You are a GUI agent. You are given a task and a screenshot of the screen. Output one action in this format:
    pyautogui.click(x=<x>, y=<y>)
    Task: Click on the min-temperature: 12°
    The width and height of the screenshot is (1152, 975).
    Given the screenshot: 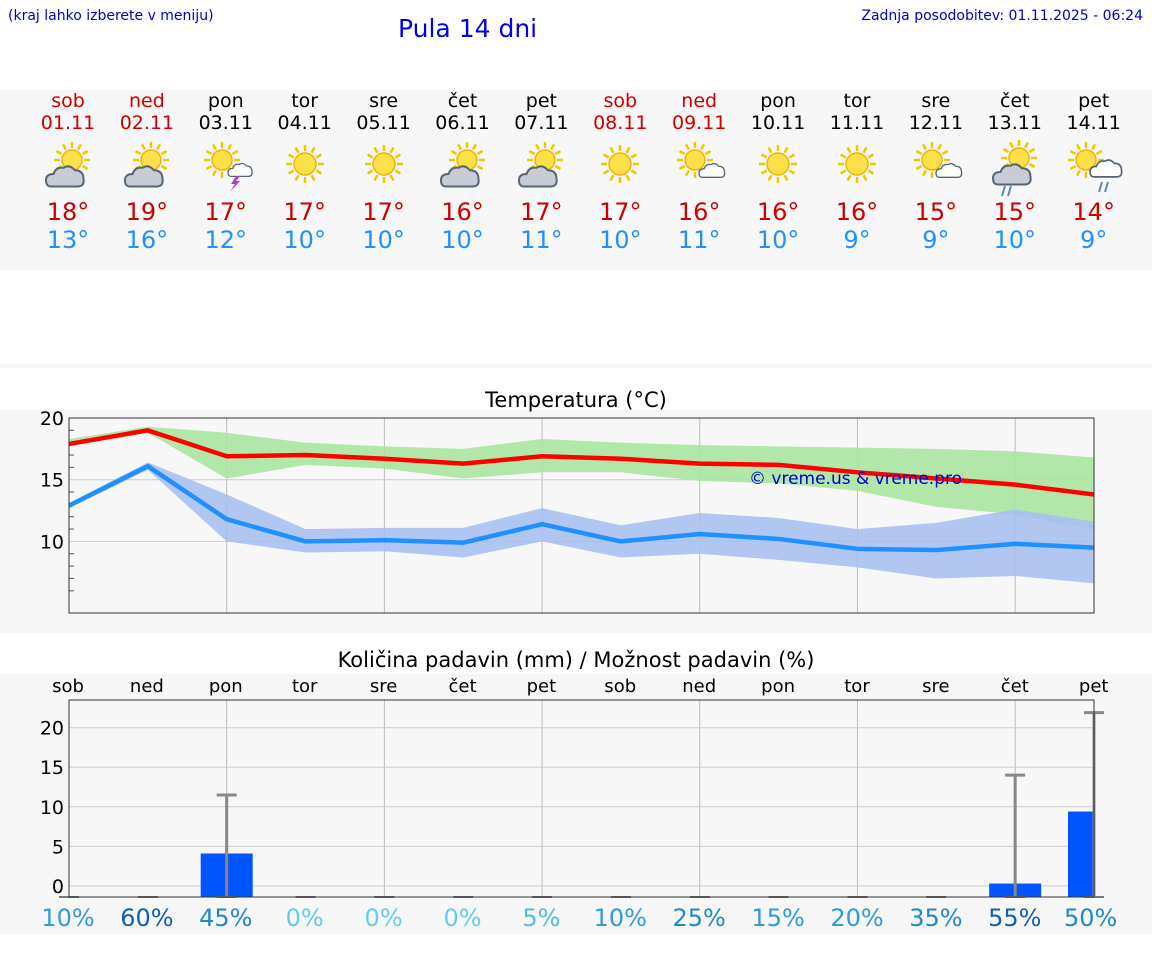 What is the action you would take?
    pyautogui.click(x=226, y=240)
    